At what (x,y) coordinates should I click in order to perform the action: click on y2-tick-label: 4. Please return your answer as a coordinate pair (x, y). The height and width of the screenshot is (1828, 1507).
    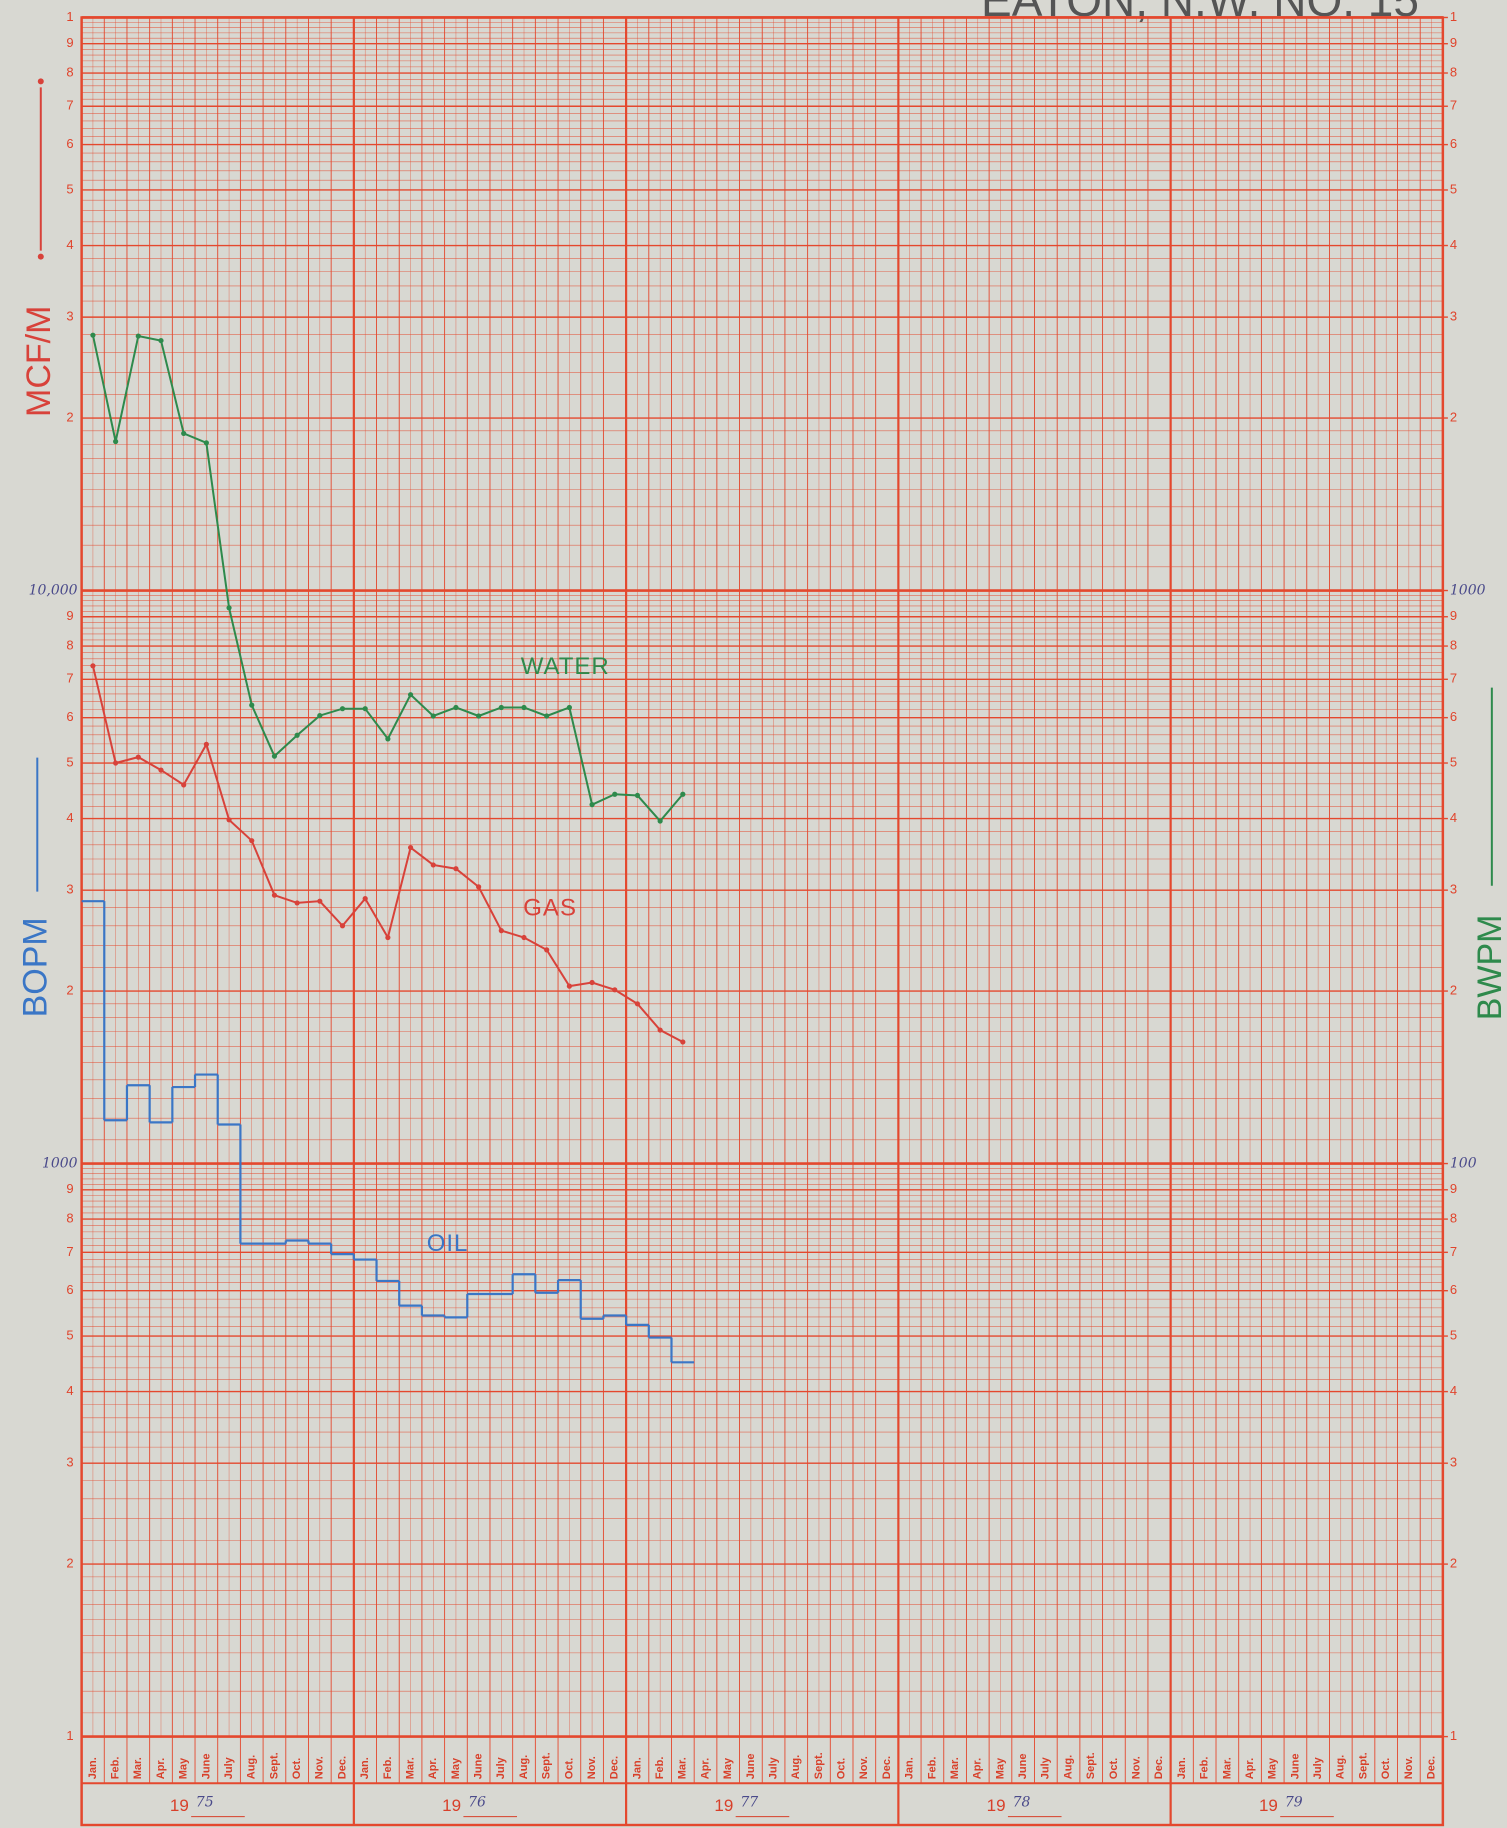
    Looking at the image, I should click on (1453, 817).